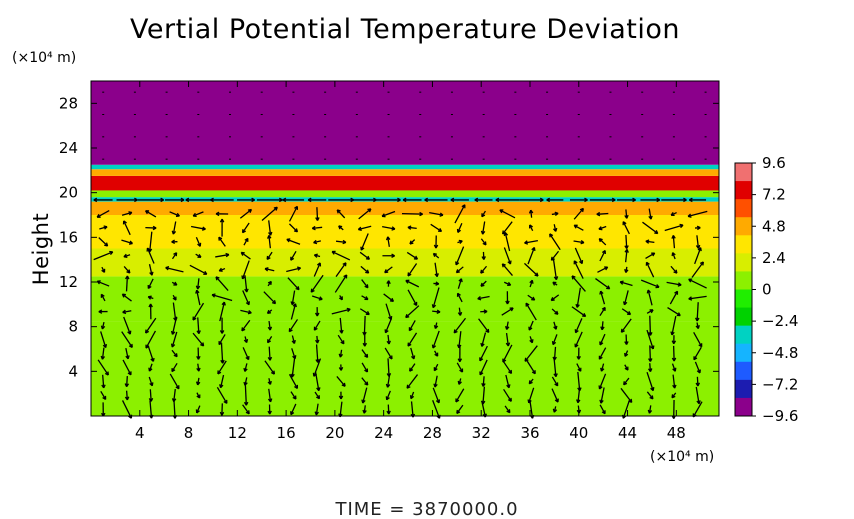 The image size is (854, 519). What do you see at coordinates (774, 258) in the screenshot?
I see `colorbar-tick-label: 2.4` at bounding box center [774, 258].